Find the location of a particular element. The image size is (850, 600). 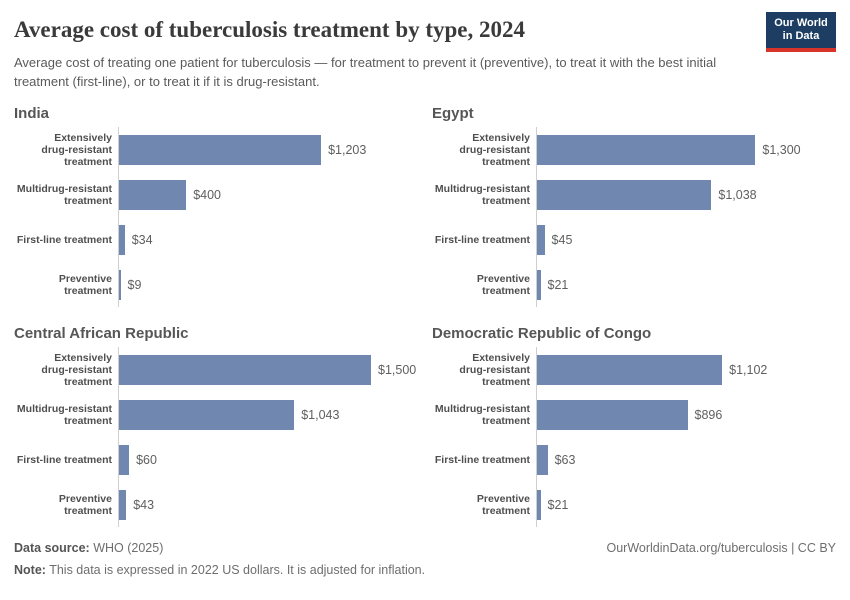

credit-link: OurWorldinData.org/tuberculosis | CC BY is located at coordinates (721, 548).